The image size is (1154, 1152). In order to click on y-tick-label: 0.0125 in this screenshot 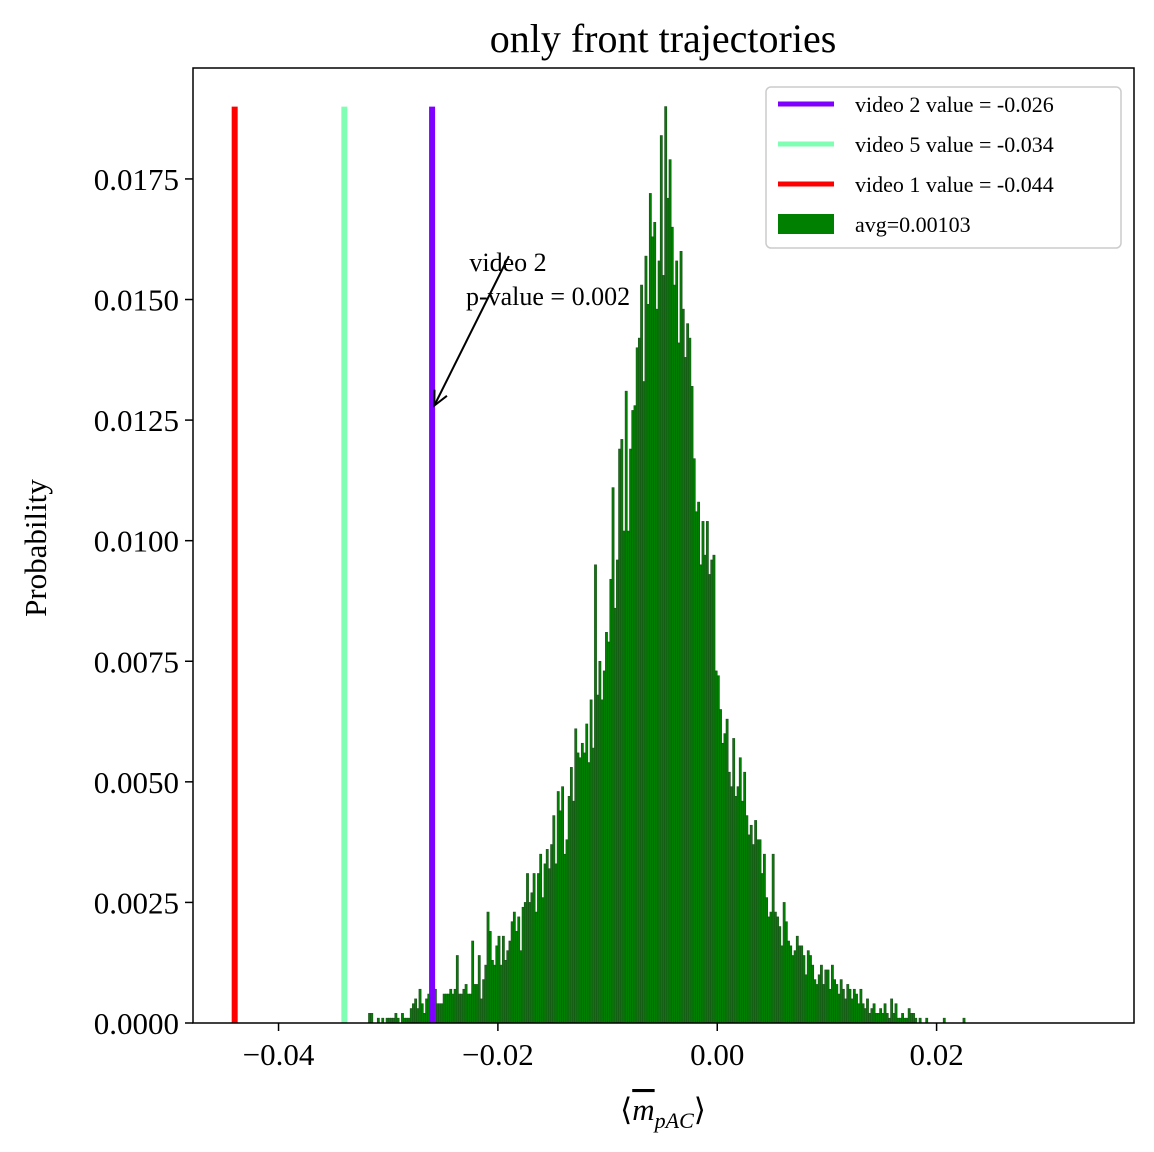, I will do `click(136, 420)`.